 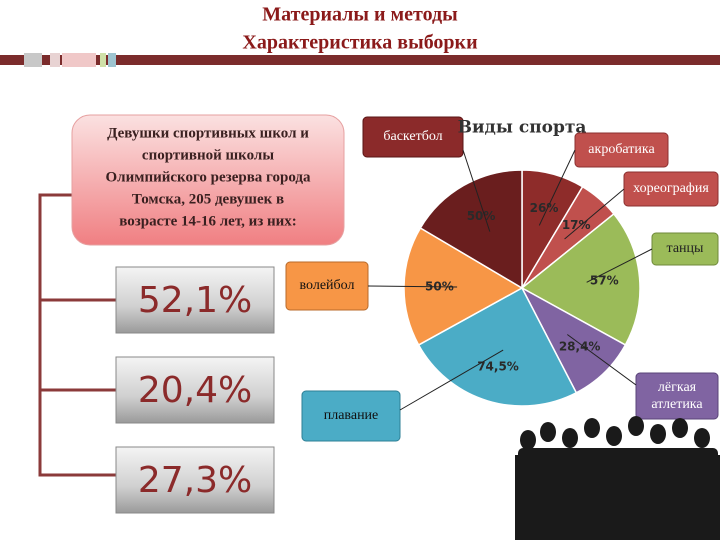 I want to click on category-label: лёгкая атлетика, so click(x=677, y=396).